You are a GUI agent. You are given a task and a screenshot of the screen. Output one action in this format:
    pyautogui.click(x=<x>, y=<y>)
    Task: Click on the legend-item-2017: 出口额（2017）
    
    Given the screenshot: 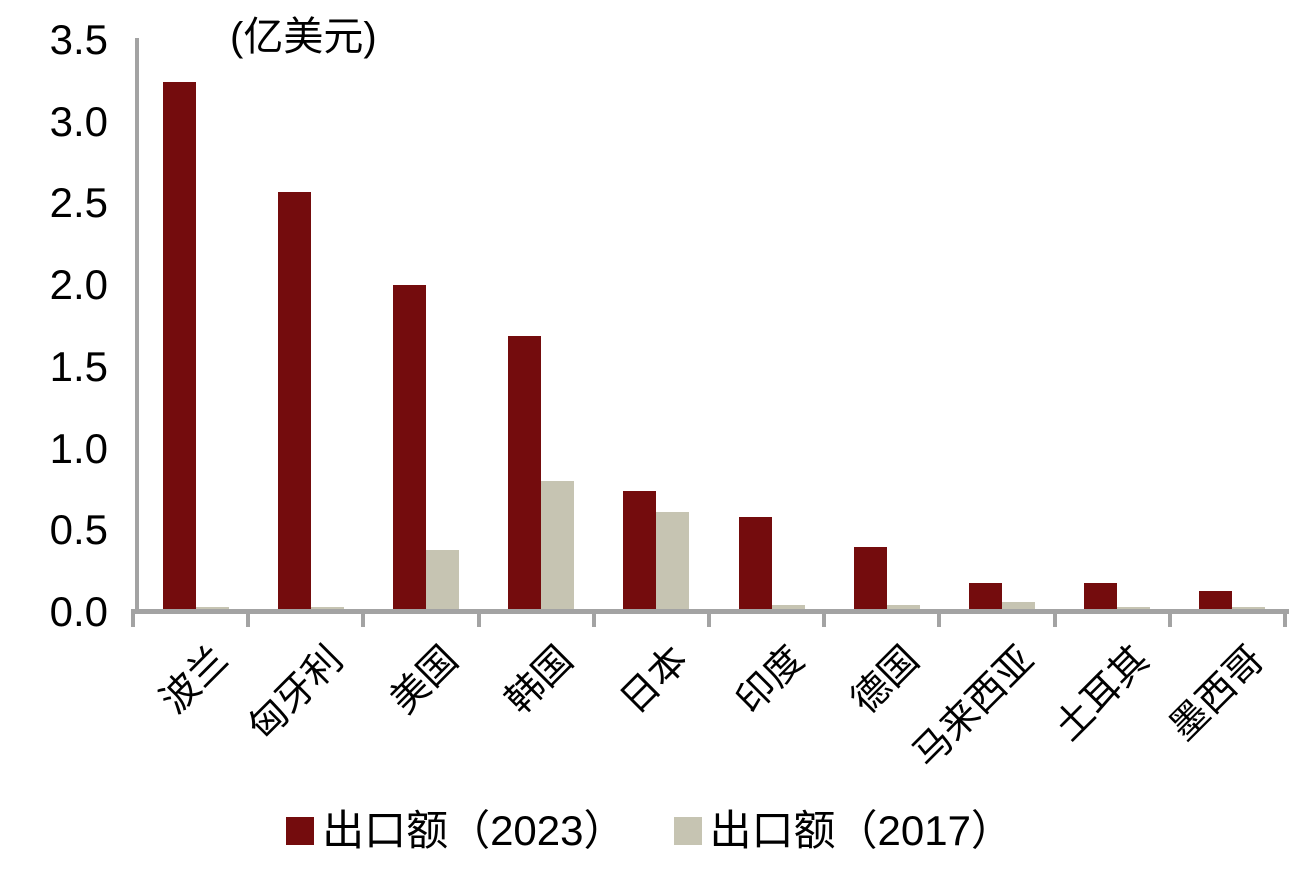 What is the action you would take?
    pyautogui.click(x=843, y=830)
    